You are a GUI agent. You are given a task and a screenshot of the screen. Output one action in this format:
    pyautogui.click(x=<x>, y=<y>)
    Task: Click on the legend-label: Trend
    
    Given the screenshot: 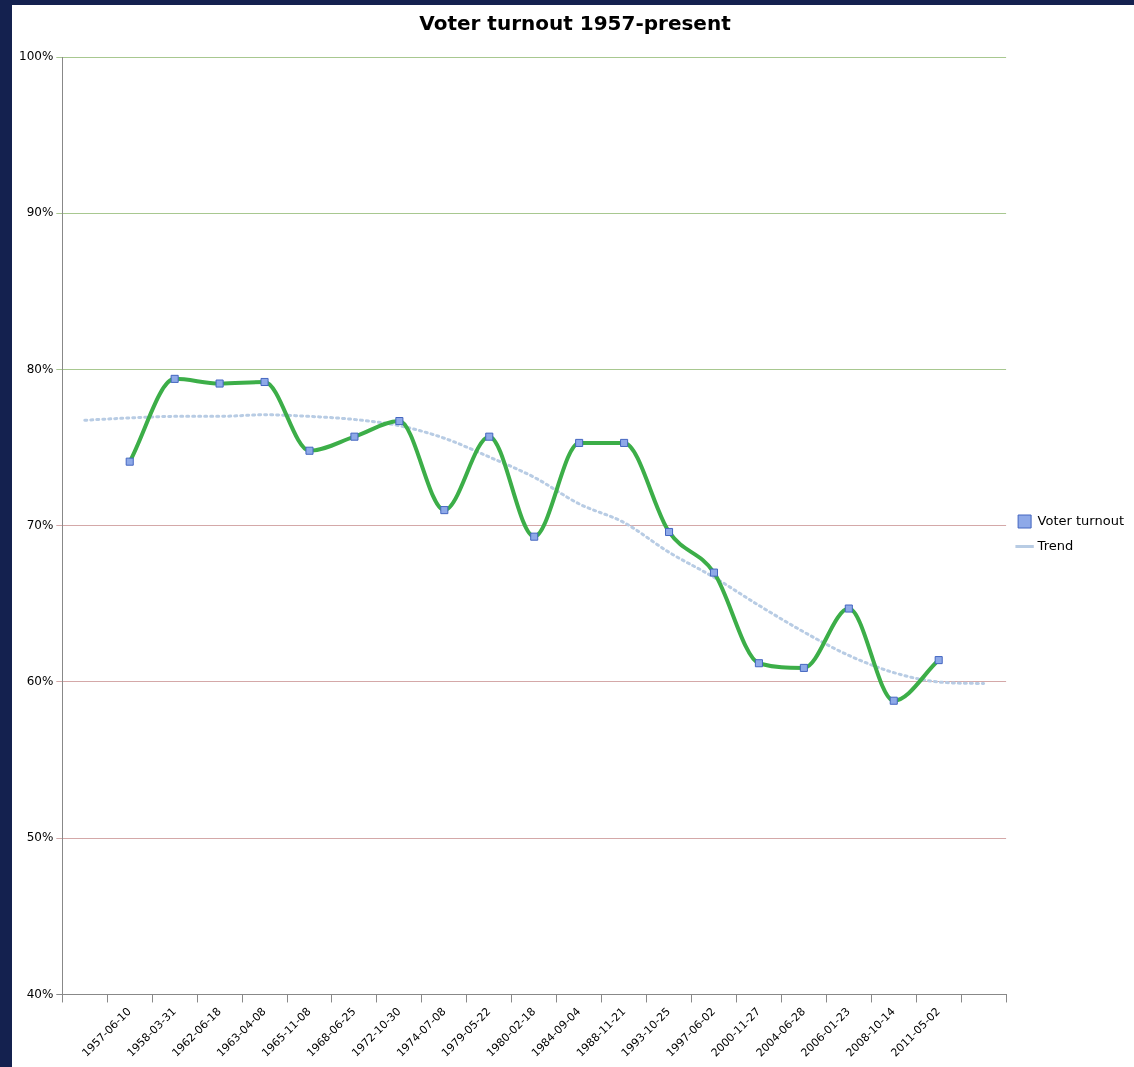 What is the action you would take?
    pyautogui.click(x=1055, y=545)
    